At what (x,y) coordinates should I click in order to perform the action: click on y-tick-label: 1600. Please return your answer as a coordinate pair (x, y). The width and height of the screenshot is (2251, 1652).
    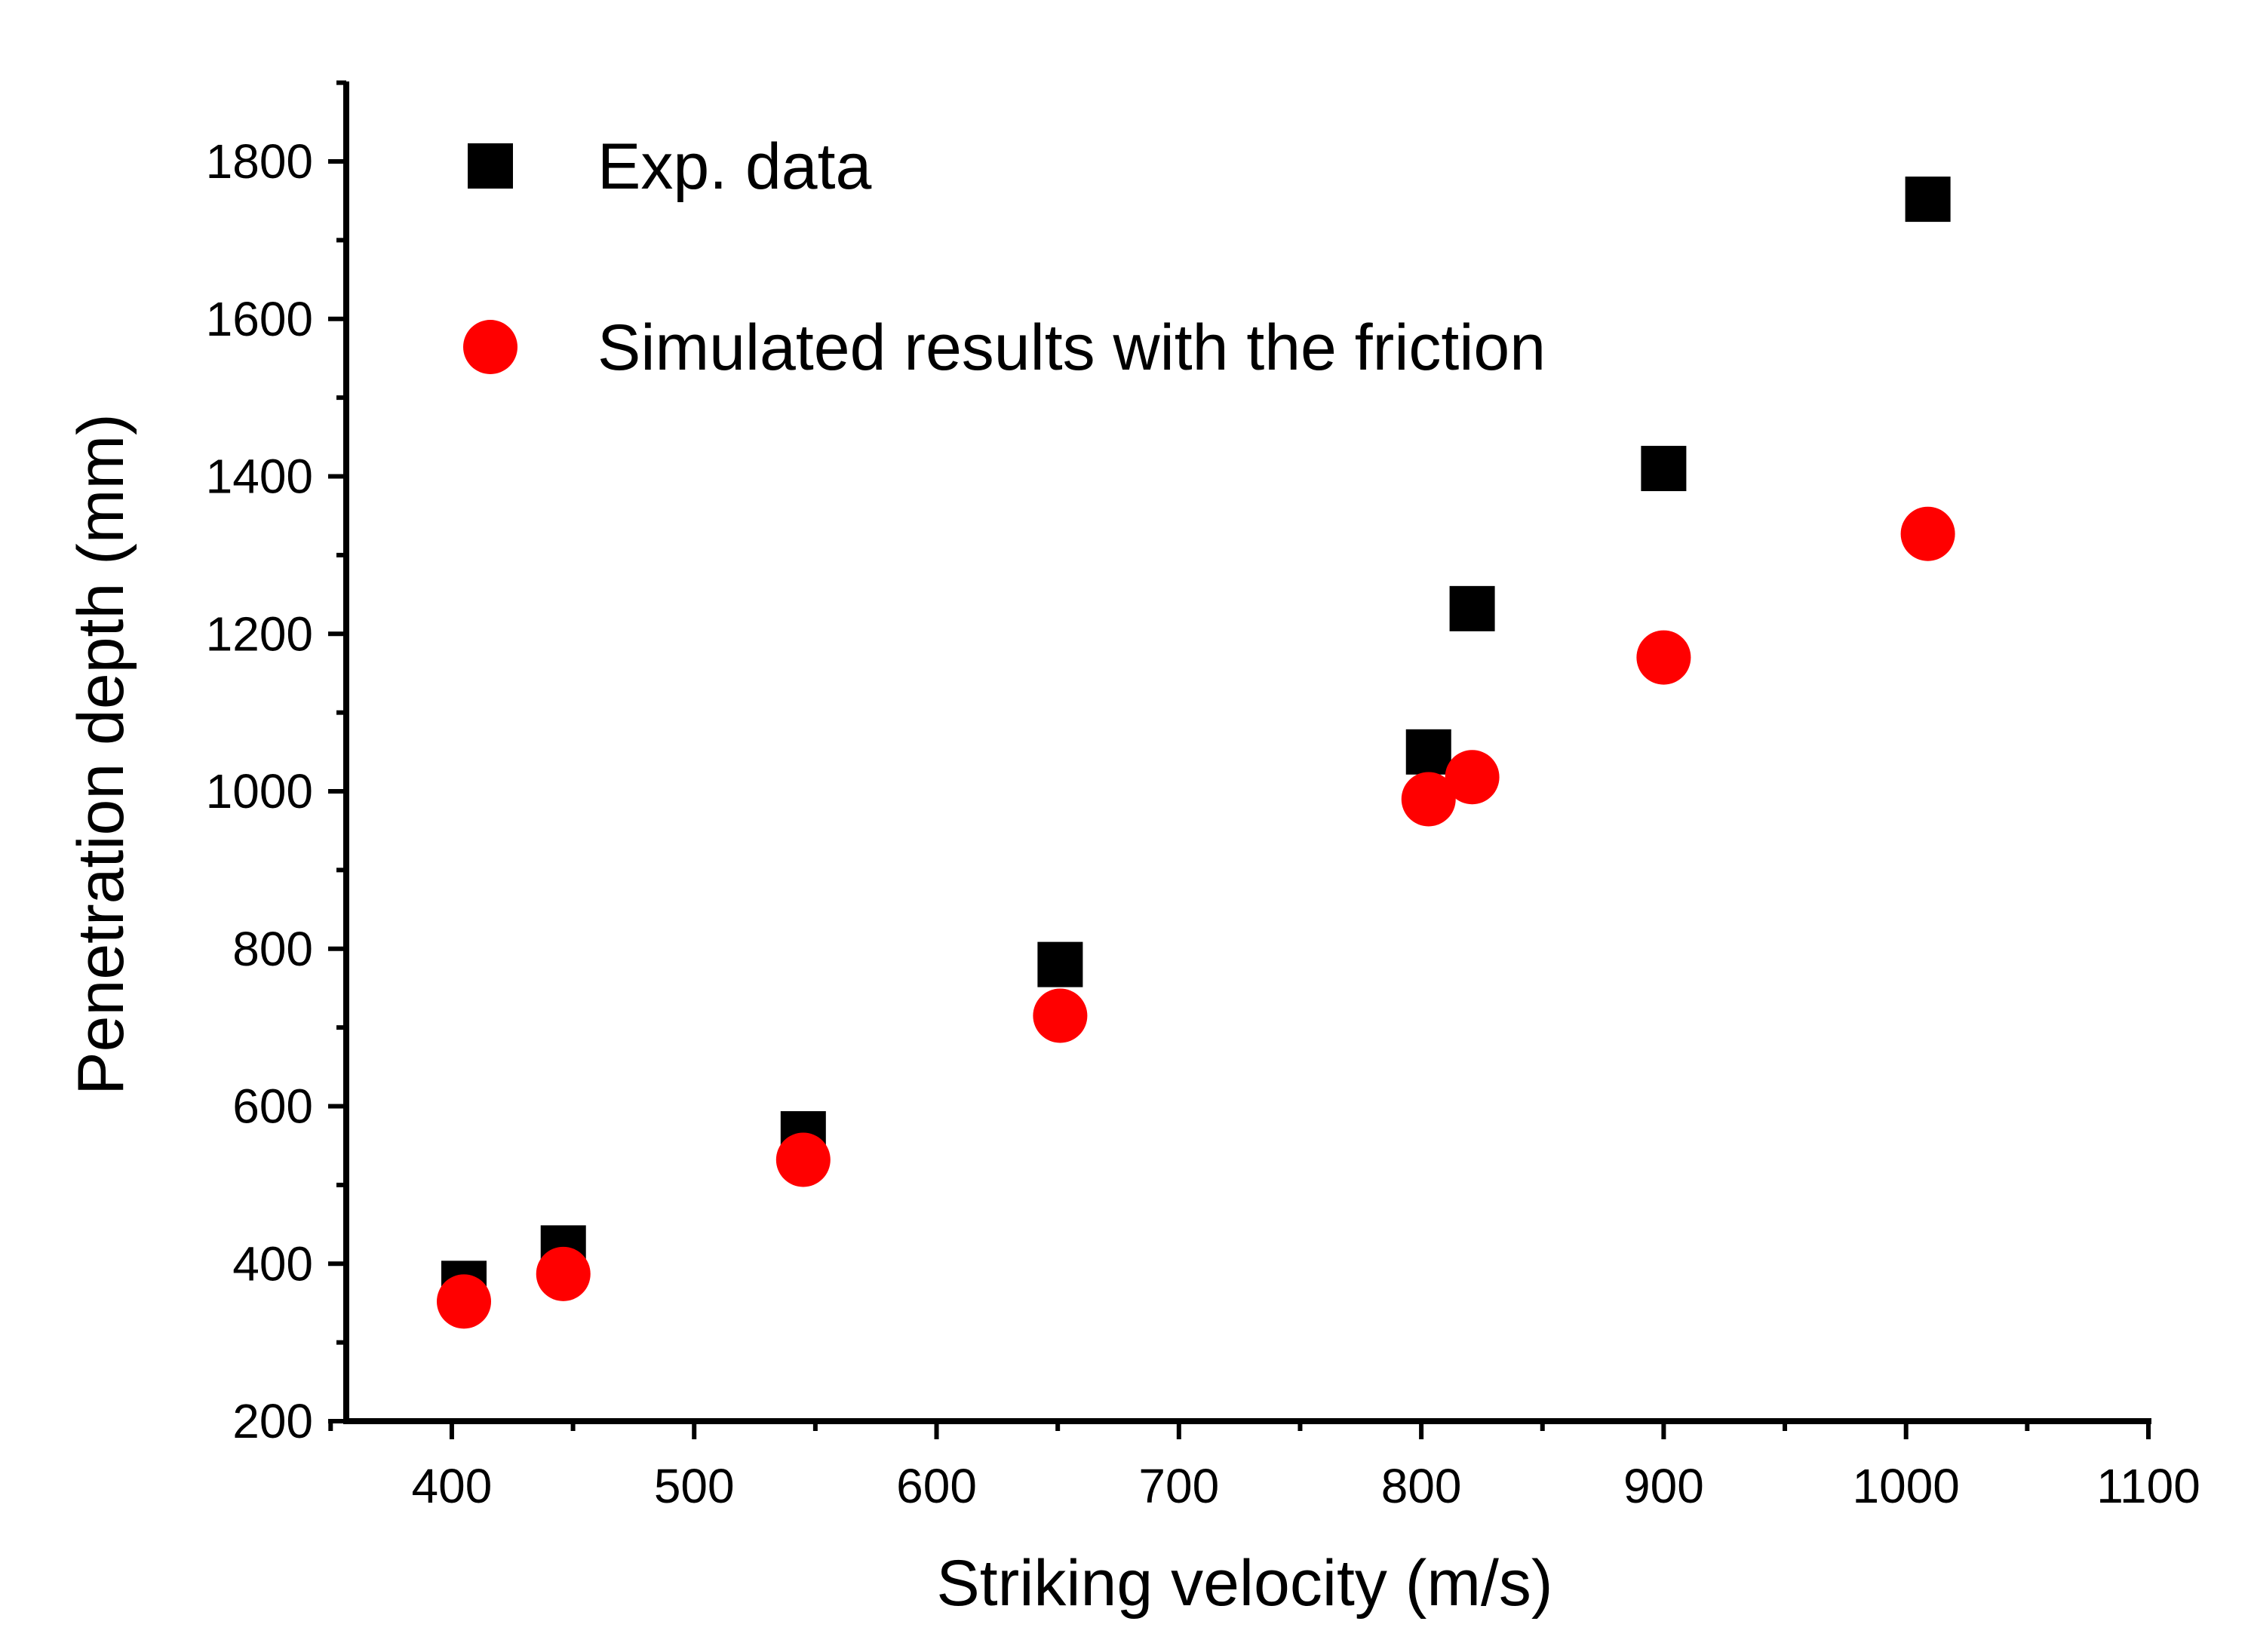
    Looking at the image, I should click on (259, 319).